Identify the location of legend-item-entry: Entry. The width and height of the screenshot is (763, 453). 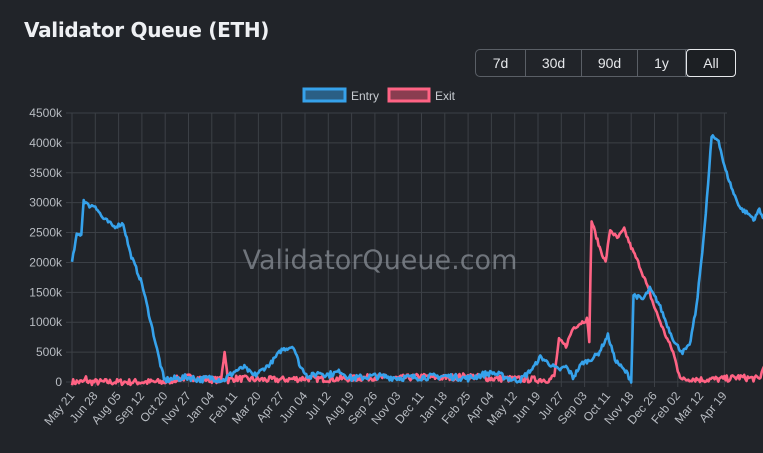
(340, 95).